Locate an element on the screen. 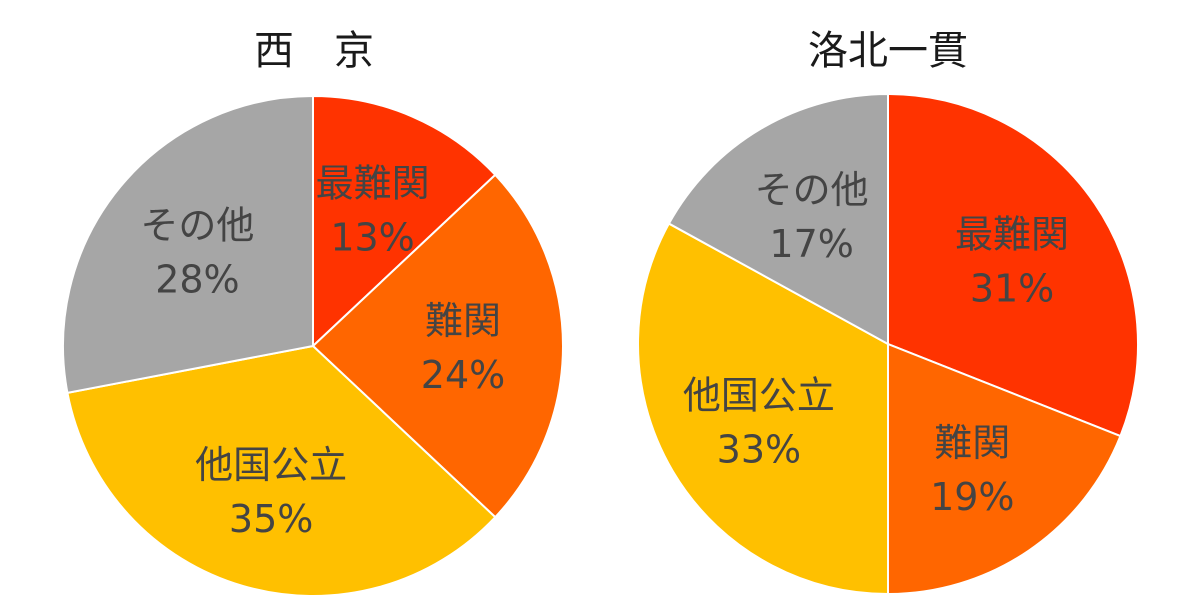 The image size is (1200, 616). pie-value-right-1: 19% is located at coordinates (972, 497).